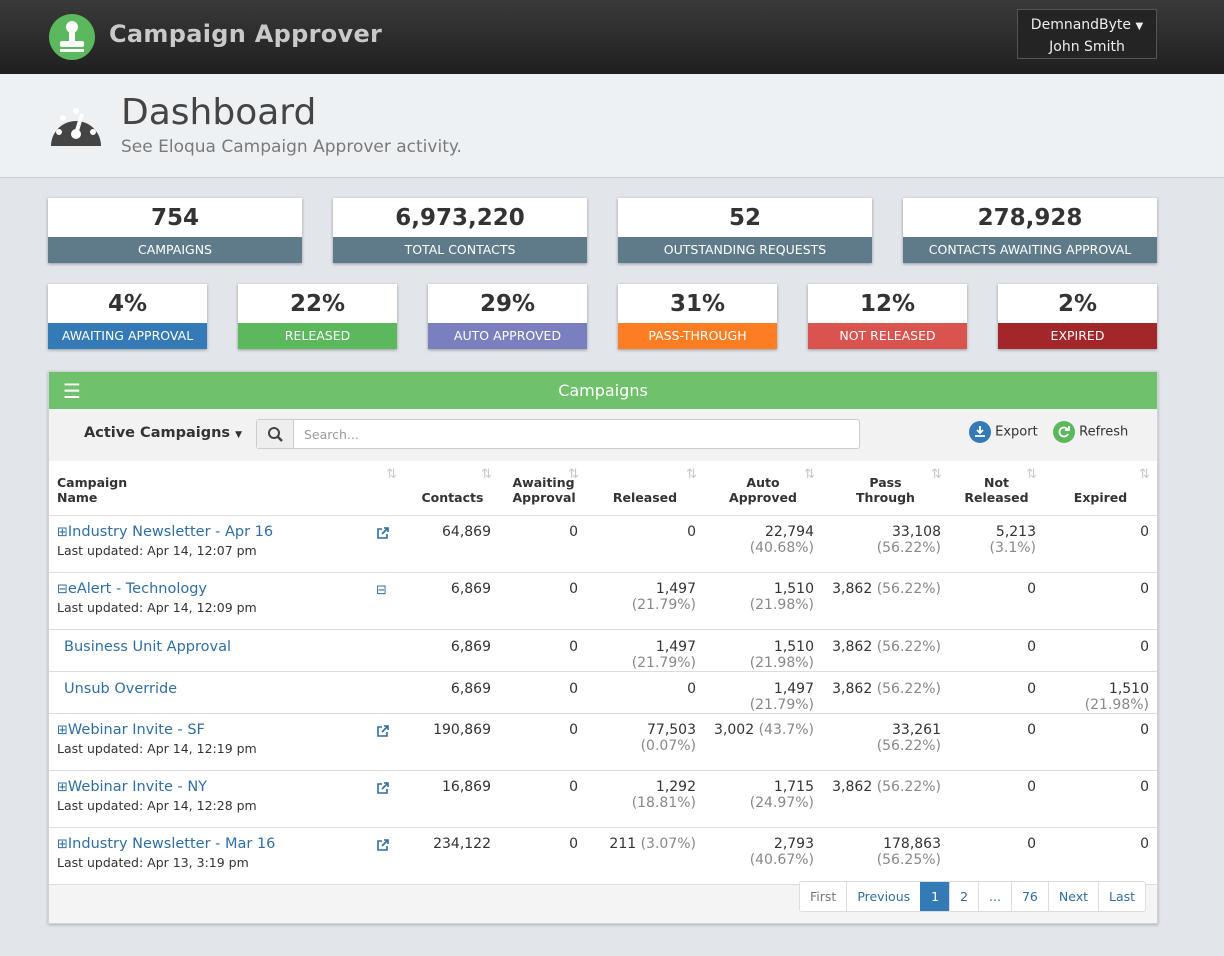 This screenshot has width=1224, height=956. Describe the element at coordinates (935, 896) in the screenshot. I see `page-link: 1` at that location.